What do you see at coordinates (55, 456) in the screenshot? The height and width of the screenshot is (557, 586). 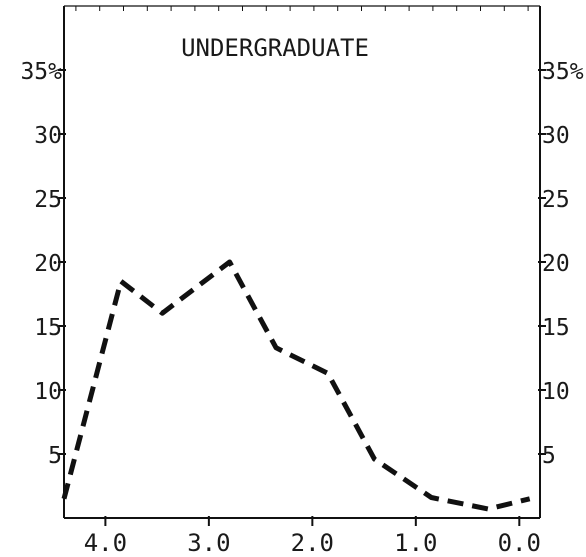 I see `left-y-tick-label: 5` at bounding box center [55, 456].